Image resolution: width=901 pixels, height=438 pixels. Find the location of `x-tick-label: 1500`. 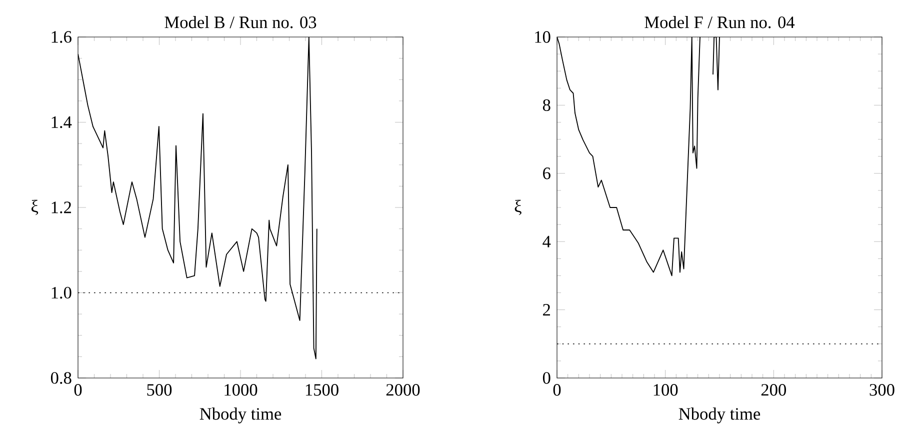

x-tick-label: 1500 is located at coordinates (322, 390).